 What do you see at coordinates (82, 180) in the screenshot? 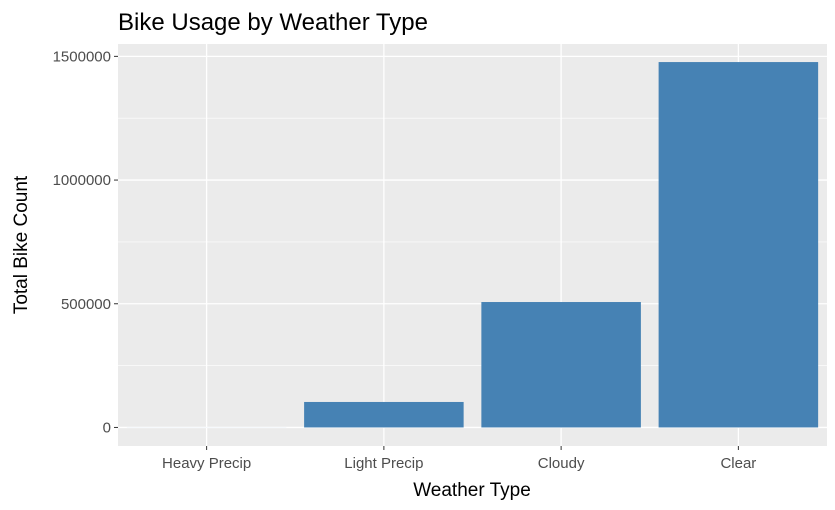
I see `y-tick-label: 1000000` at bounding box center [82, 180].